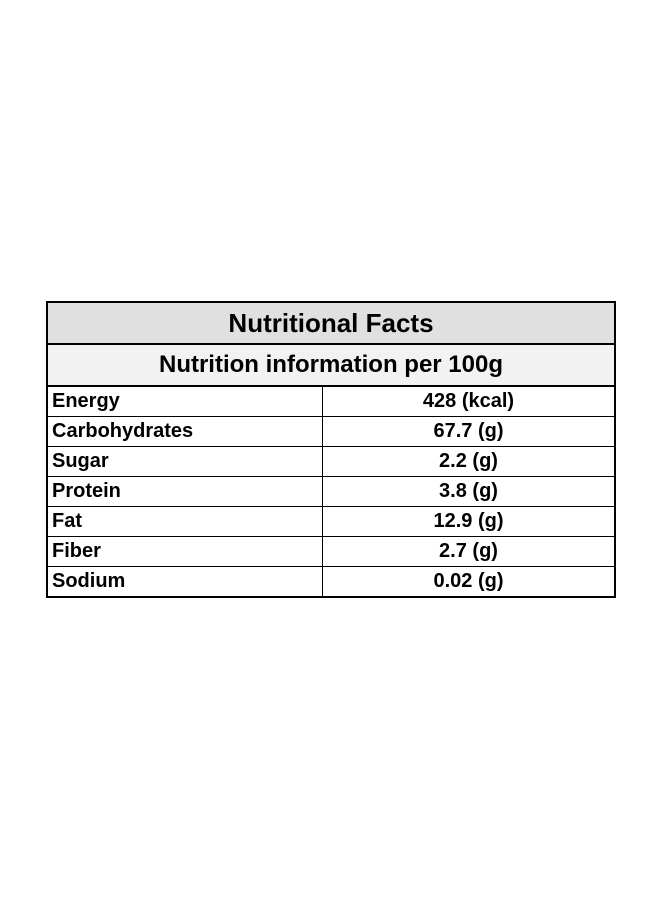 This screenshot has width=660, height=900. What do you see at coordinates (468, 581) in the screenshot?
I see `nutrient-amount: 0.02 (g)` at bounding box center [468, 581].